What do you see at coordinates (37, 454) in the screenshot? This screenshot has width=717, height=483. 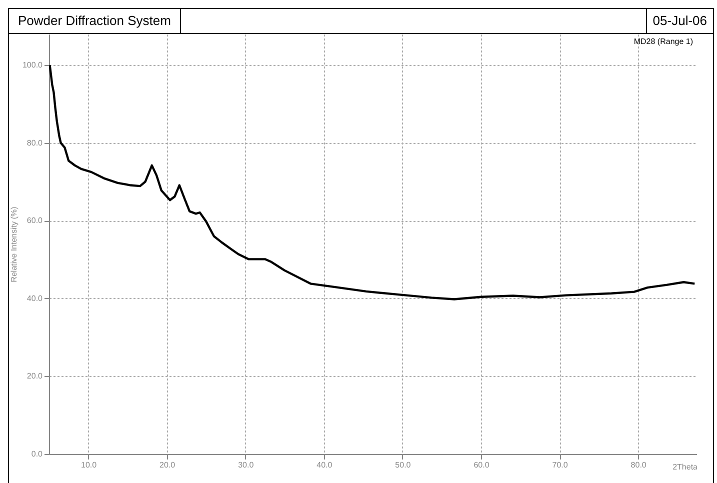 I see `y-tick-label: 0.0` at bounding box center [37, 454].